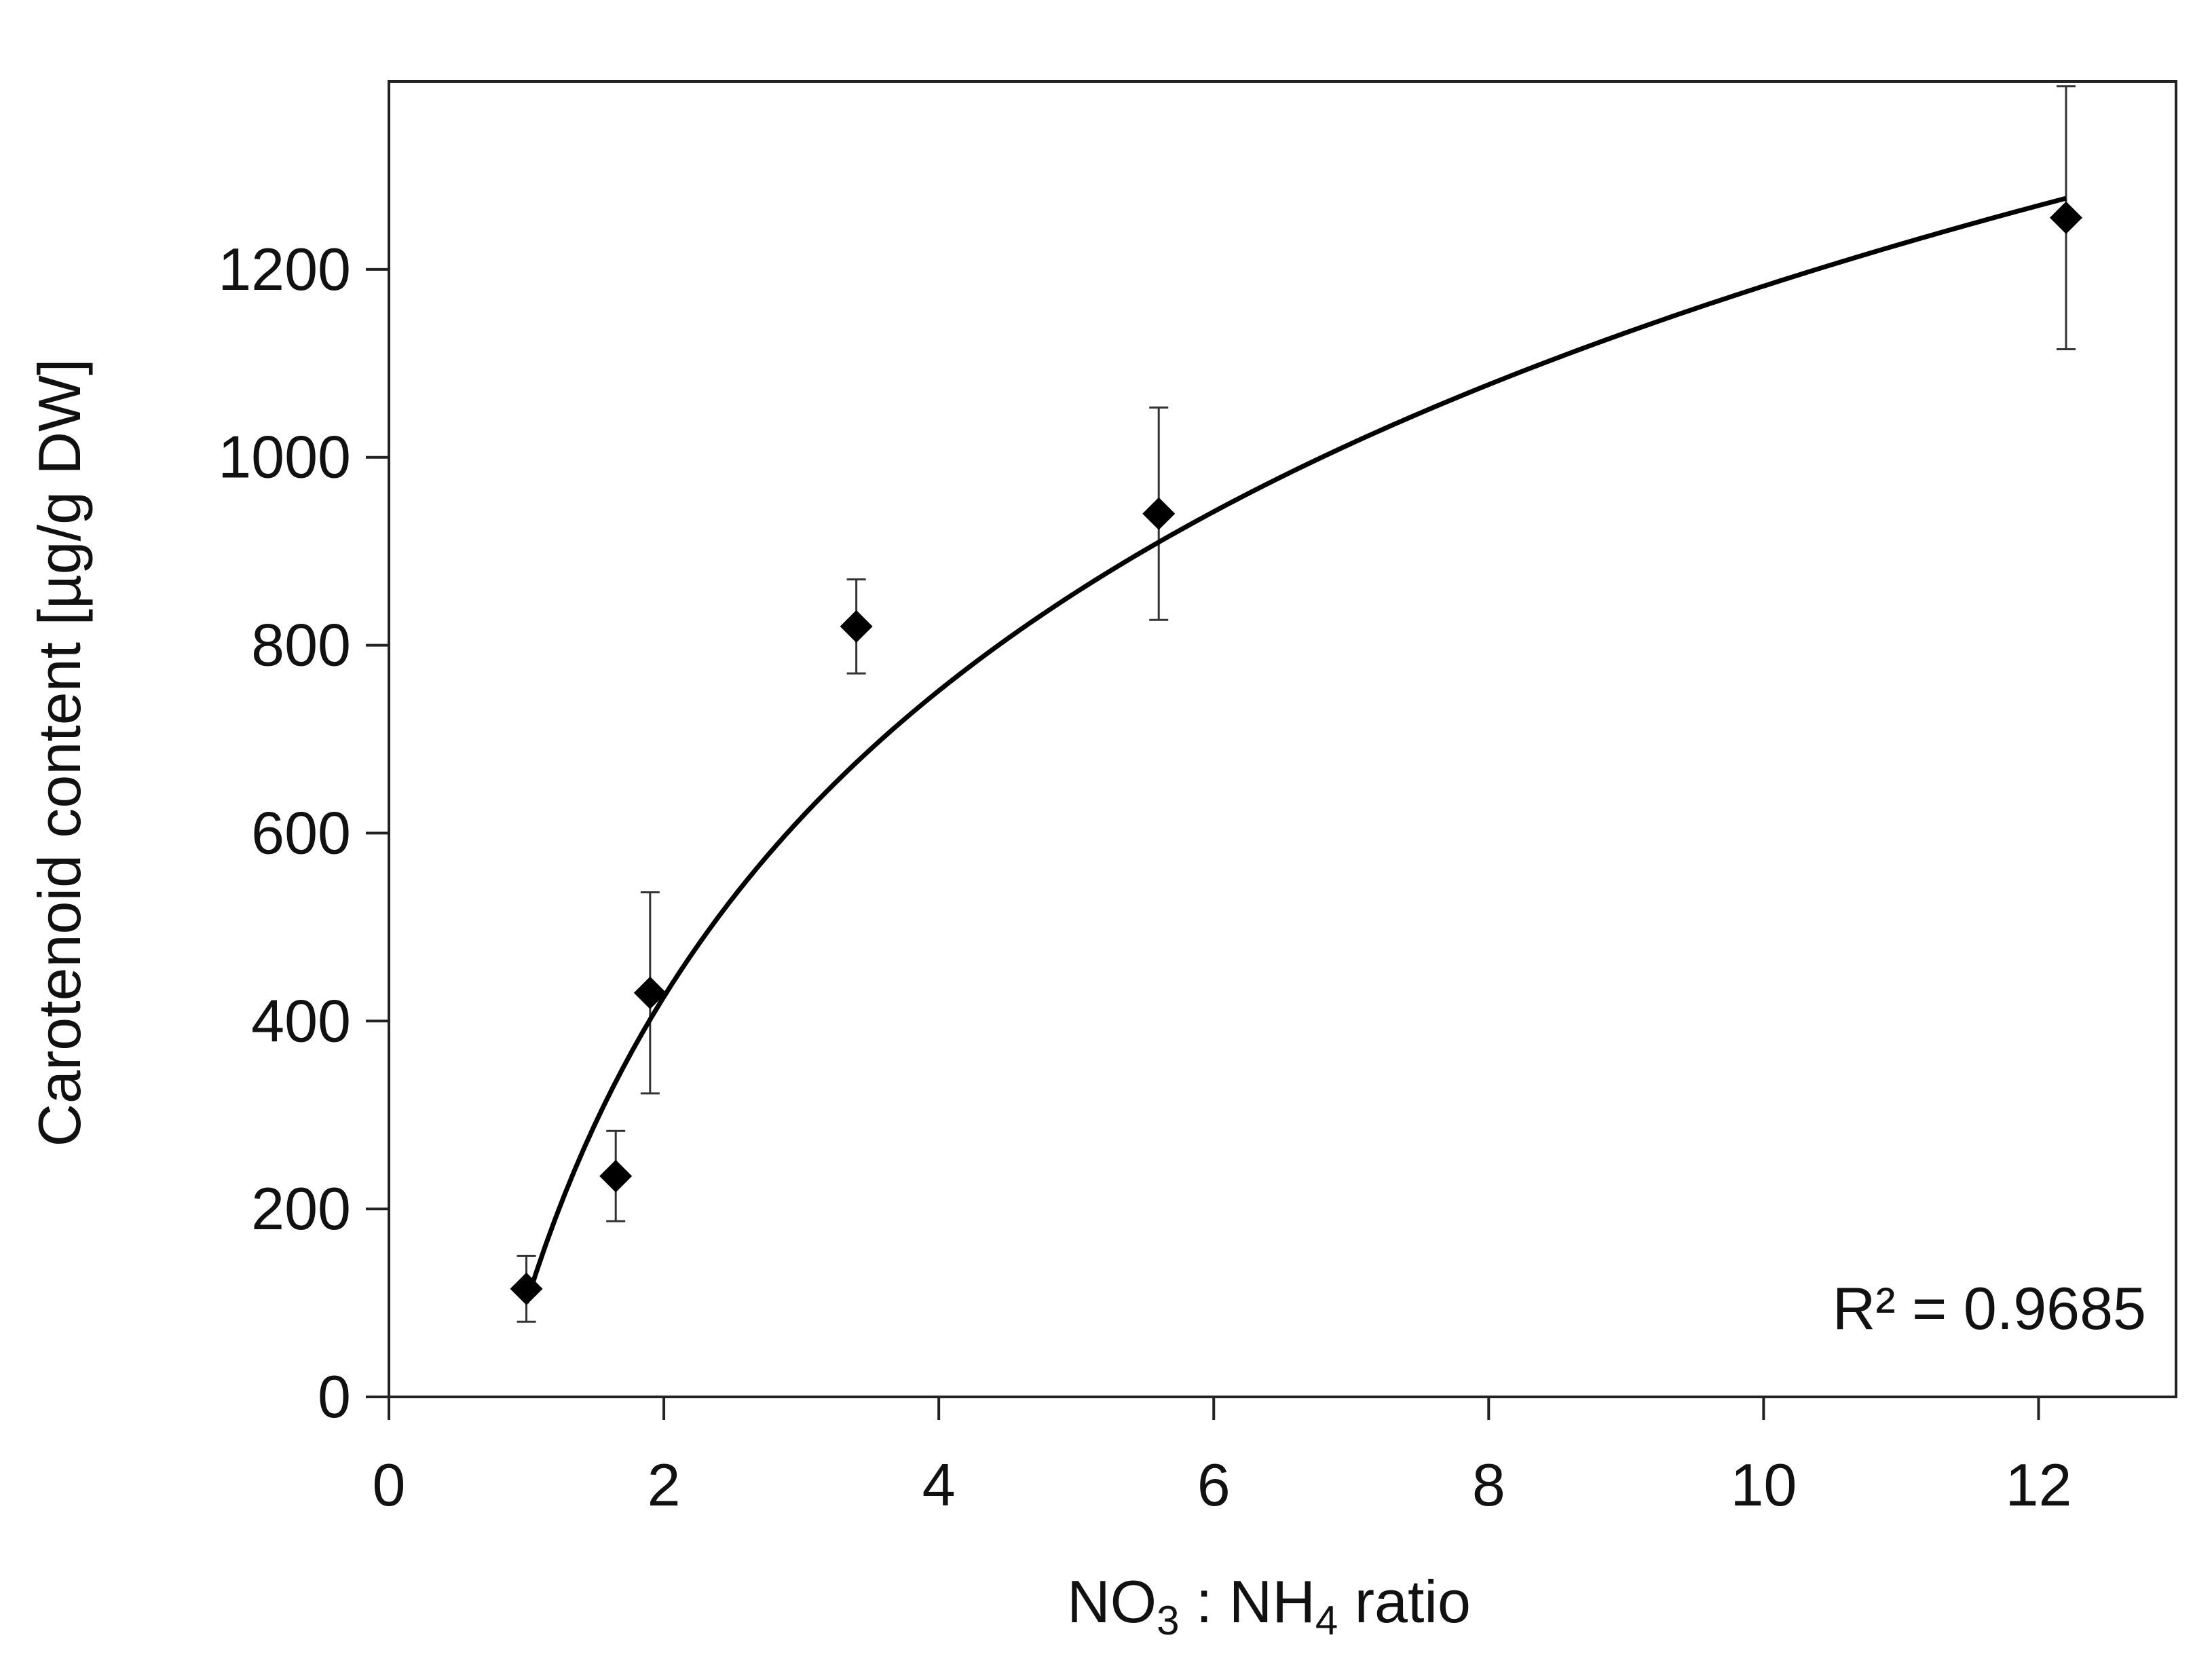 The width and height of the screenshot is (2212, 1665). What do you see at coordinates (301, 1020) in the screenshot?
I see `y-tick-label: 400` at bounding box center [301, 1020].